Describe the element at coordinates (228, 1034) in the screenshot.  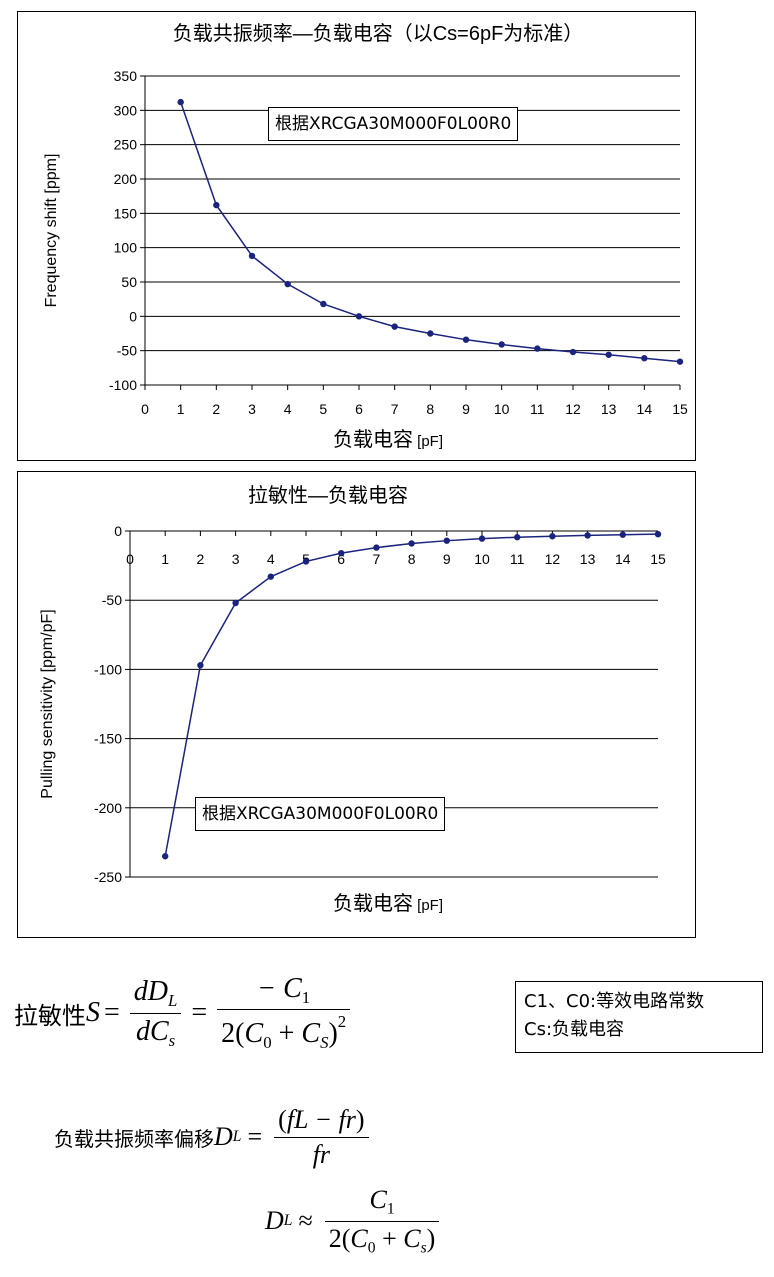
I see `formula1-res-two: 2` at that location.